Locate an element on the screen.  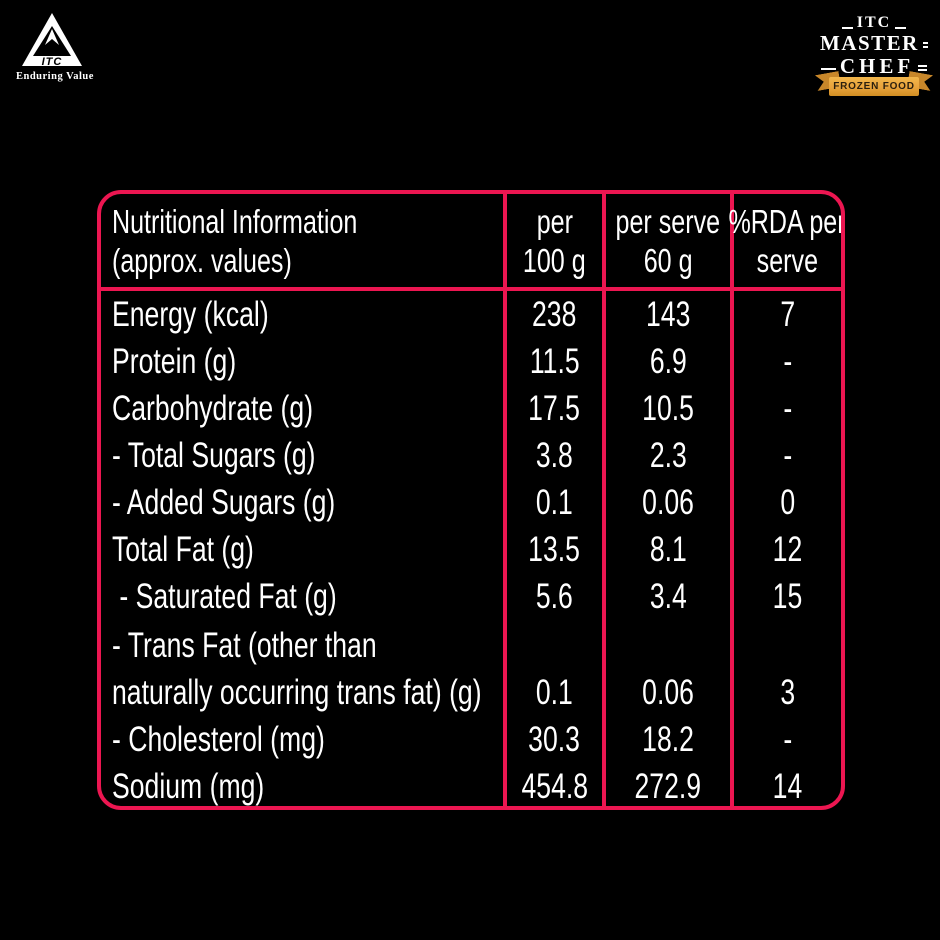
value-rda: 15 is located at coordinates (787, 596).